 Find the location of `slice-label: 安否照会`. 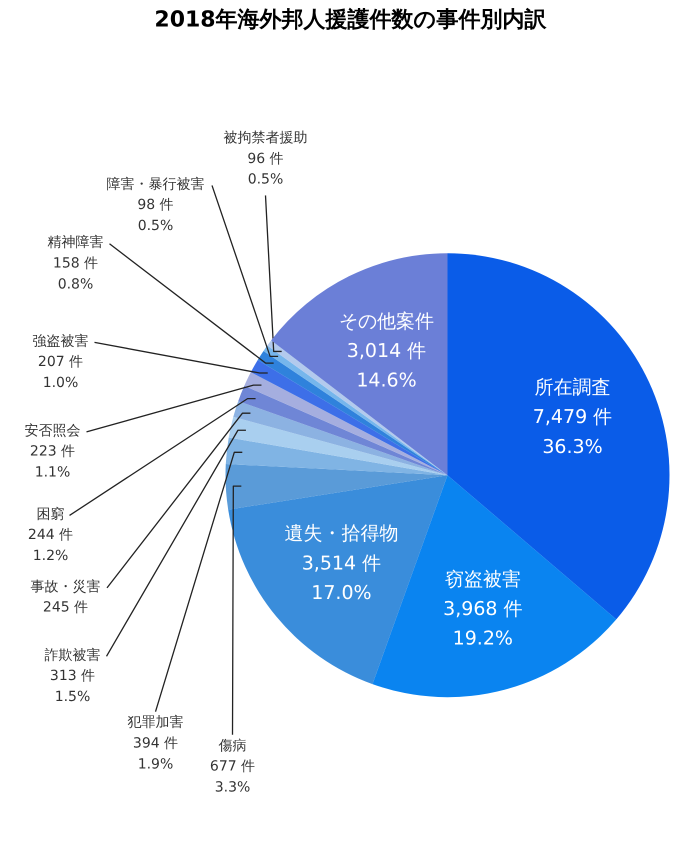

slice-label: 安否照会 is located at coordinates (52, 430).